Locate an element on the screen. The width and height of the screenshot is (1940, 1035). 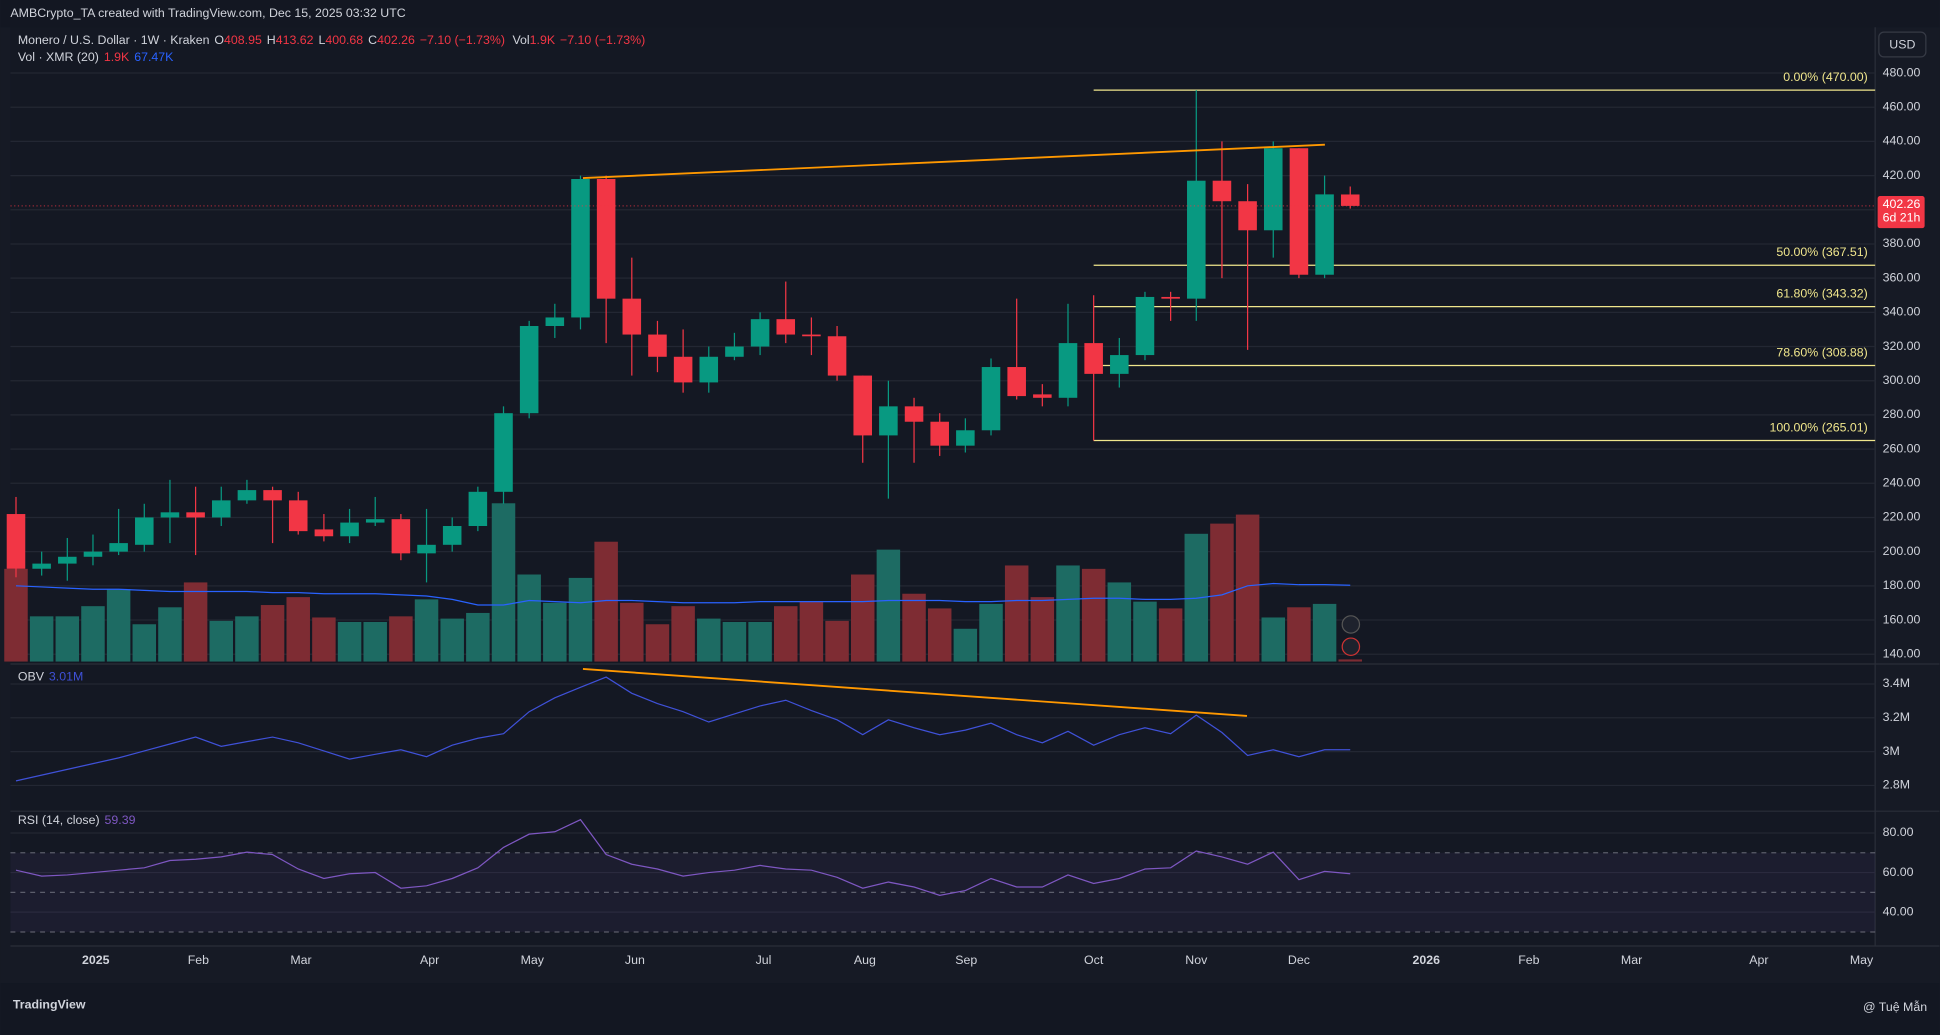
vol-ma-label: Vol · XMR (20) is located at coordinates (58, 57).